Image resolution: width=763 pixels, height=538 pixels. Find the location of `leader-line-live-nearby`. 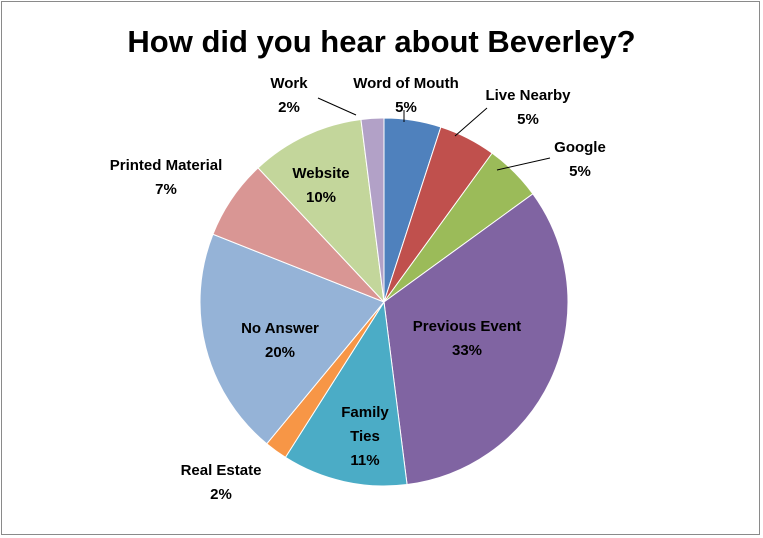

leader-line-live-nearby is located at coordinates (471, 122).